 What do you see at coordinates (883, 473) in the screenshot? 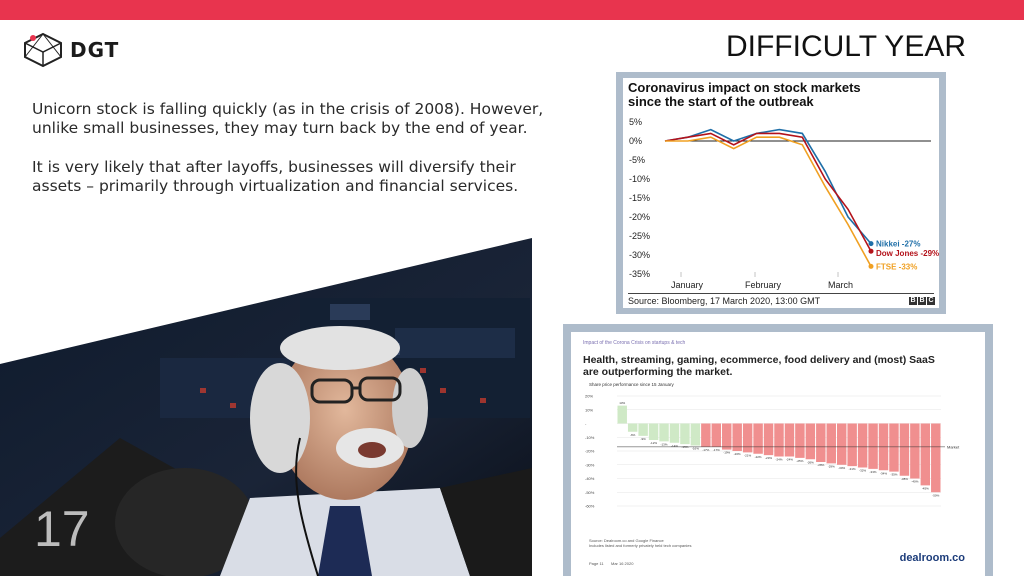
I see `bar-value-label: -34%` at bounding box center [883, 473].